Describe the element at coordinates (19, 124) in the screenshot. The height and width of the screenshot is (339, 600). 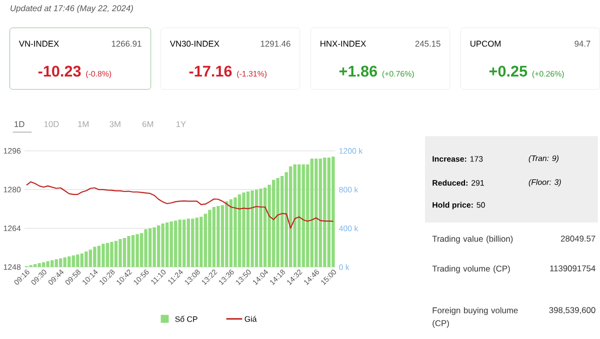
I see `text: 1D` at that location.